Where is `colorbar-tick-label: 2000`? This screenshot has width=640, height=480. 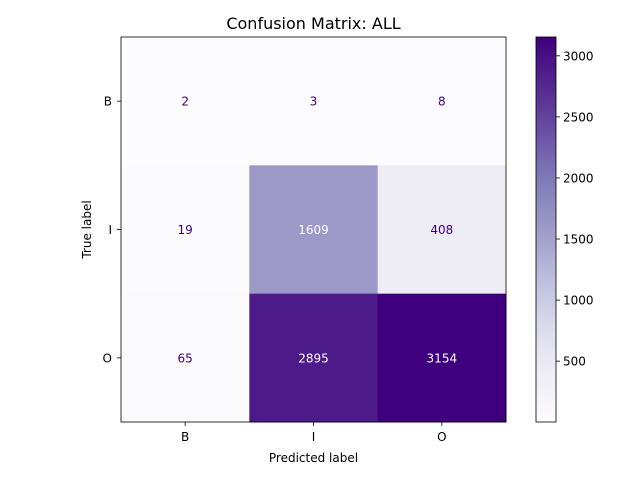 colorbar-tick-label: 2000 is located at coordinates (578, 178).